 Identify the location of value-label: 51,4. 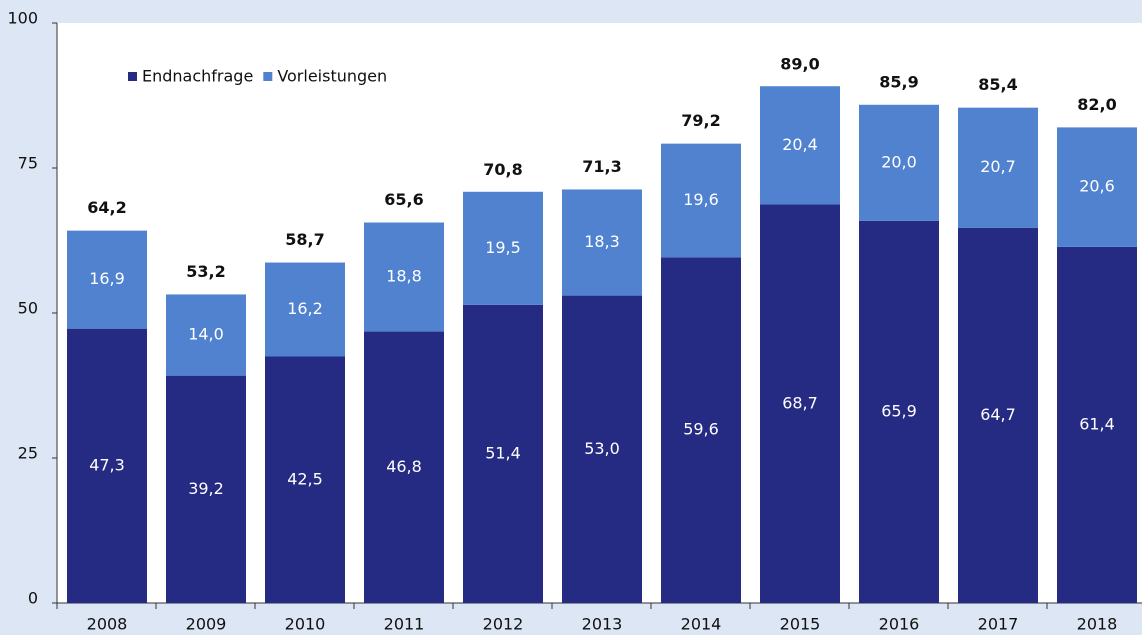
(503, 452).